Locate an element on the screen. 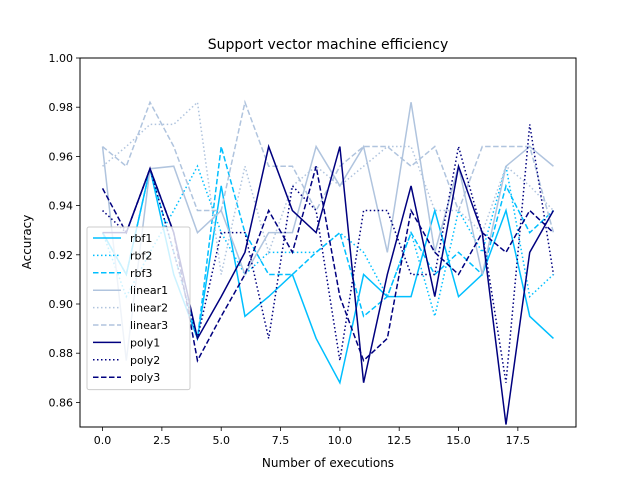  legend-label-rbf1: rbf1 is located at coordinates (141, 238).